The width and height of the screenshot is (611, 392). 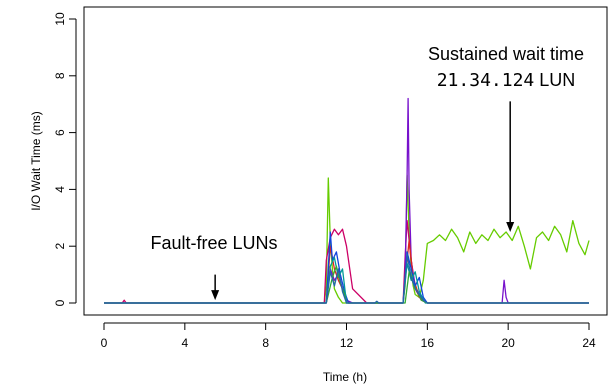 I want to click on annotation-fault-free-label: Fault-free LUNs, so click(x=213, y=243).